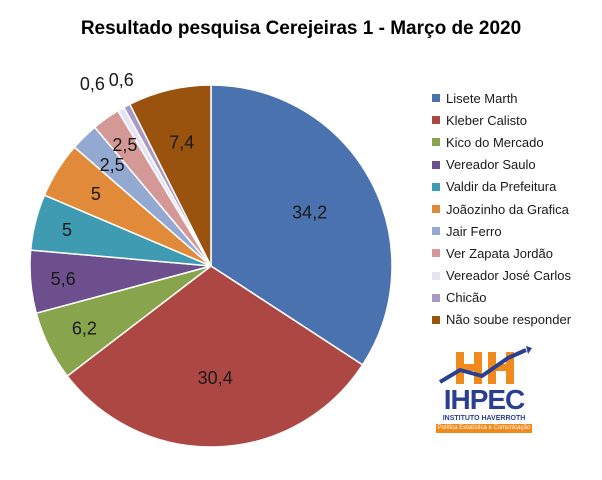 The height and width of the screenshot is (480, 602). Describe the element at coordinates (507, 209) in the screenshot. I see `legend-label: Joãozinho da Grafica` at that location.